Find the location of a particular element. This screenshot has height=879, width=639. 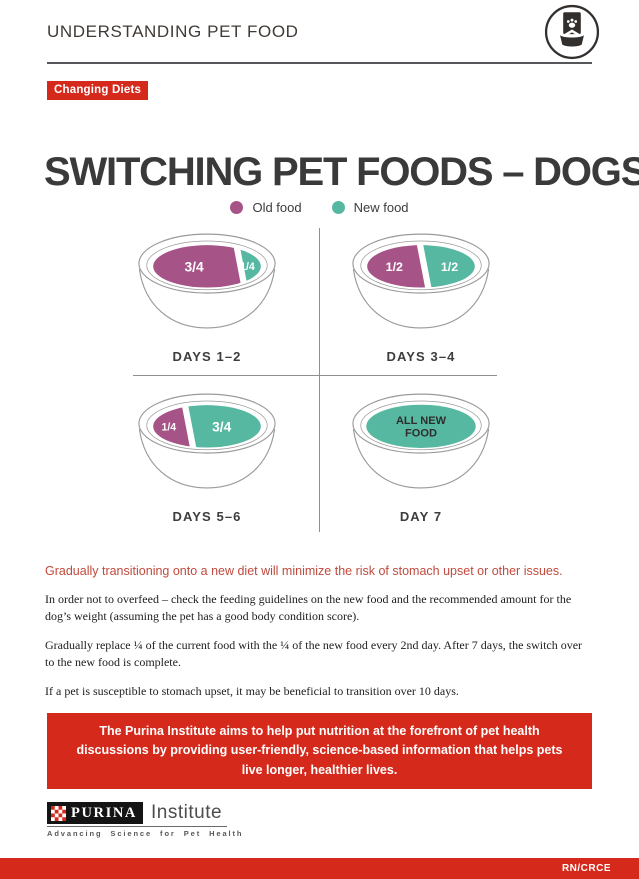

bowl-diagram: 1/4 3/4 is located at coordinates (207, 441).